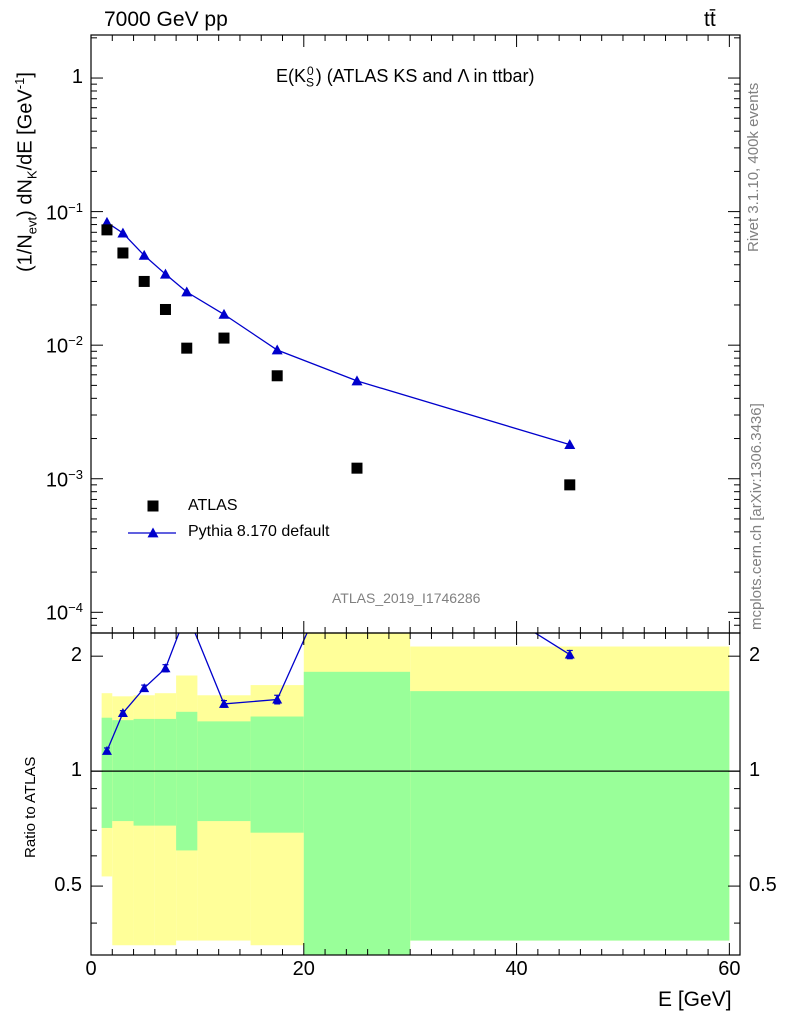  What do you see at coordinates (68, 885) in the screenshot?
I see `ratio-y-tick-label-left: 0.5` at bounding box center [68, 885].